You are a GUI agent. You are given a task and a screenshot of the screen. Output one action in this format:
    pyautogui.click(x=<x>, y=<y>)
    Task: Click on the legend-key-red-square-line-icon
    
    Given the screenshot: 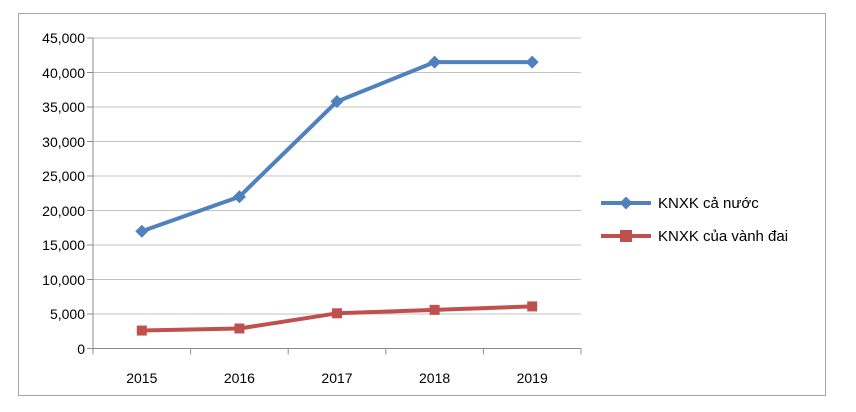 What is the action you would take?
    pyautogui.click(x=626, y=236)
    